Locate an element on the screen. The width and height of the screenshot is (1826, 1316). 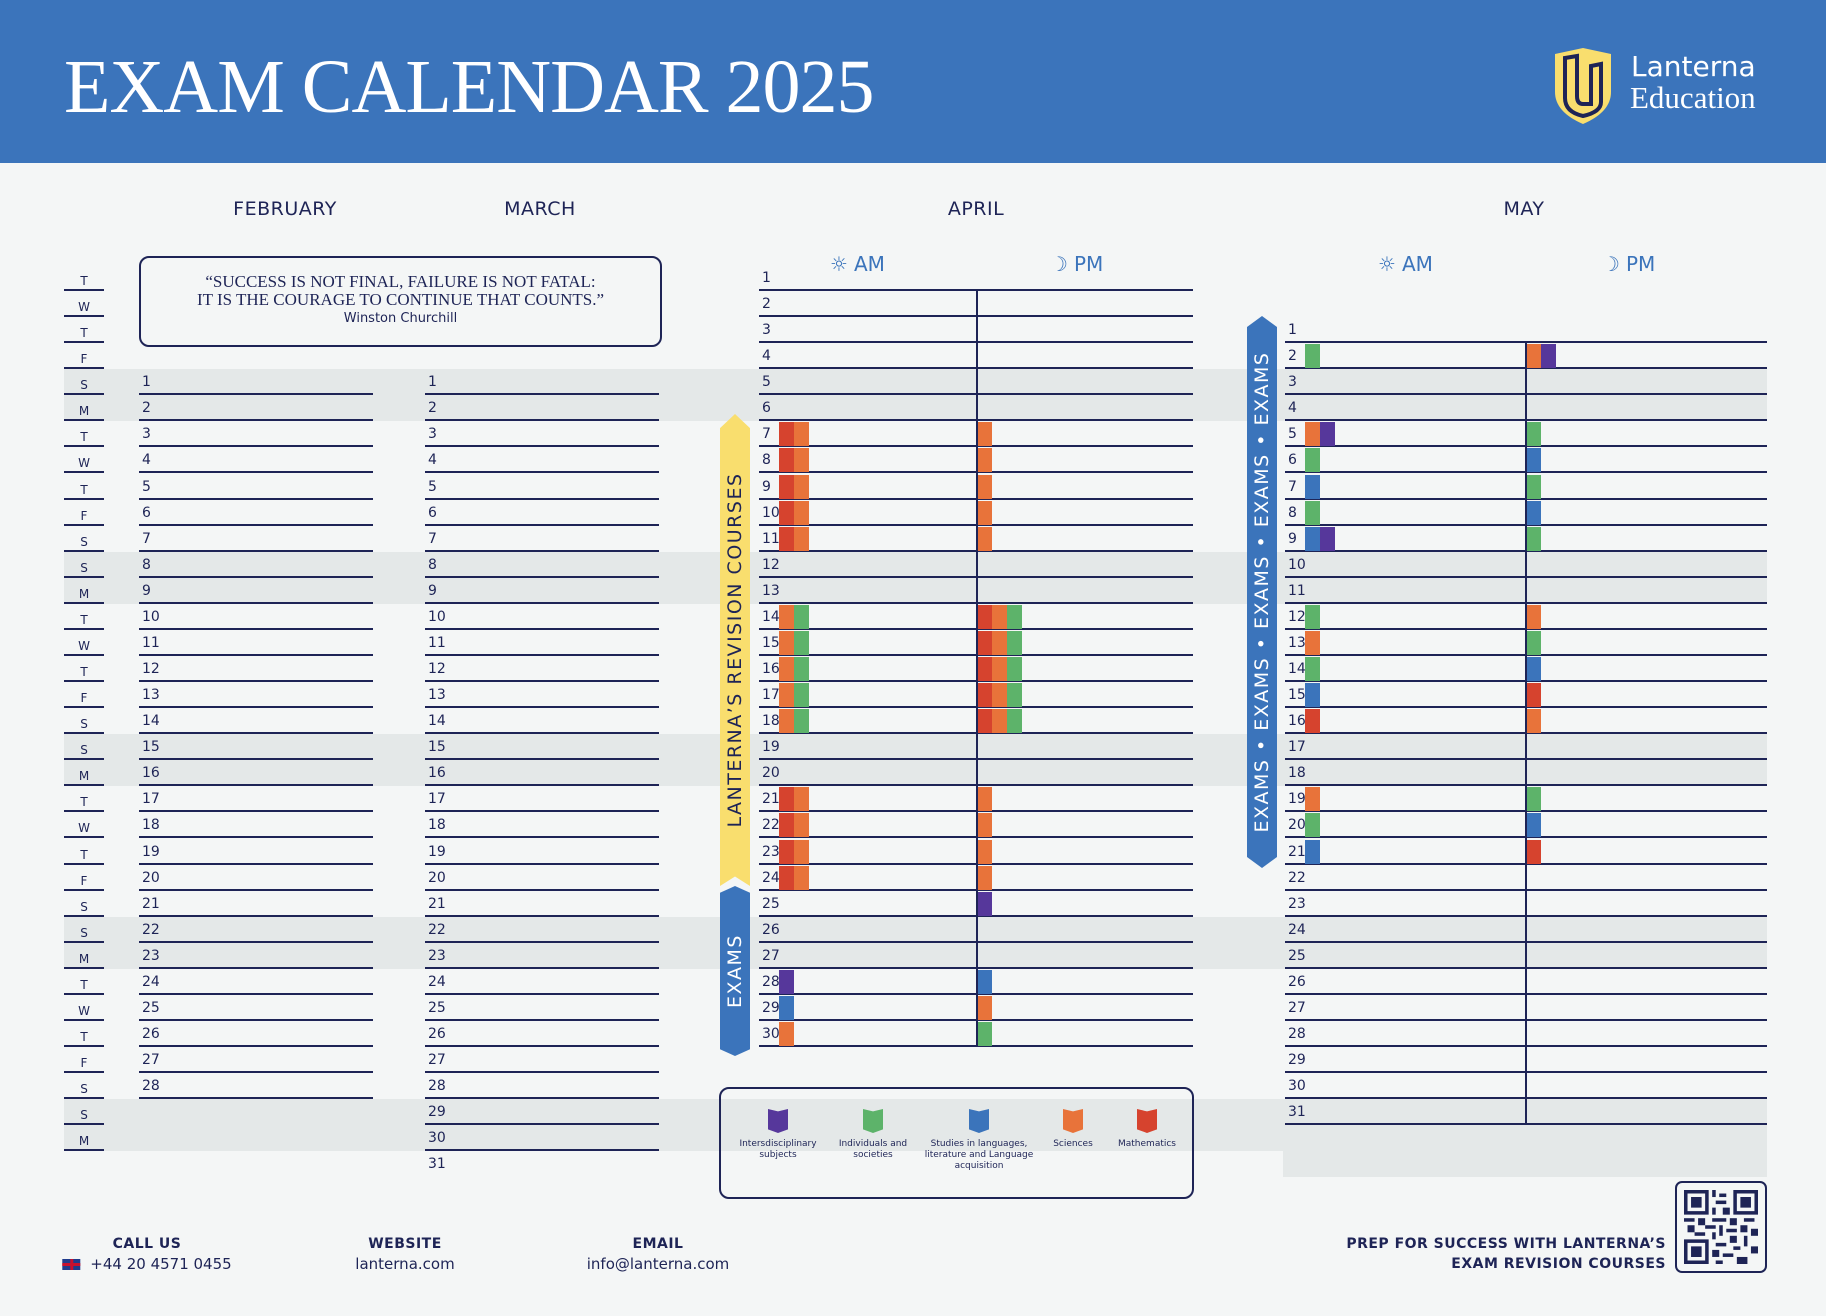
legend-label: Mathematics is located at coordinates (1147, 1144).